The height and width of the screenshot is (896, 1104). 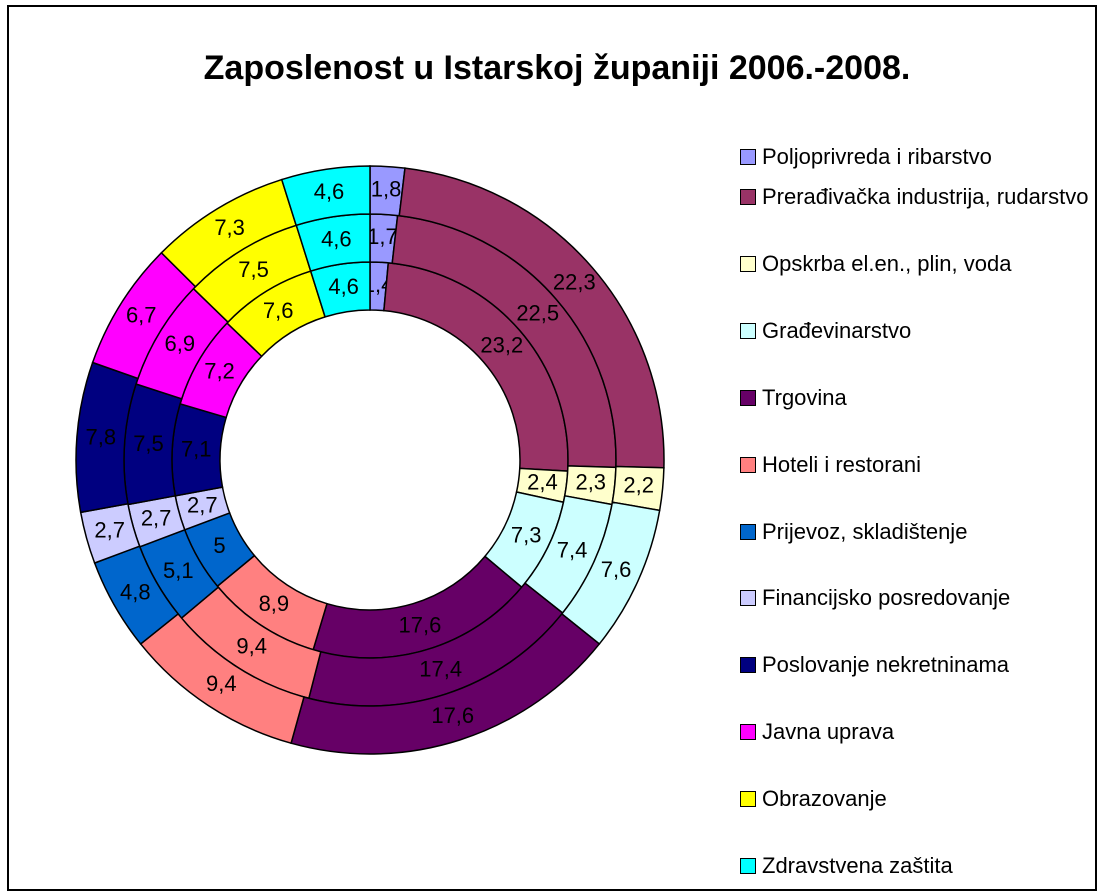 I want to click on legend-item: Prijevoz, skladištenje, so click(x=920, y=532).